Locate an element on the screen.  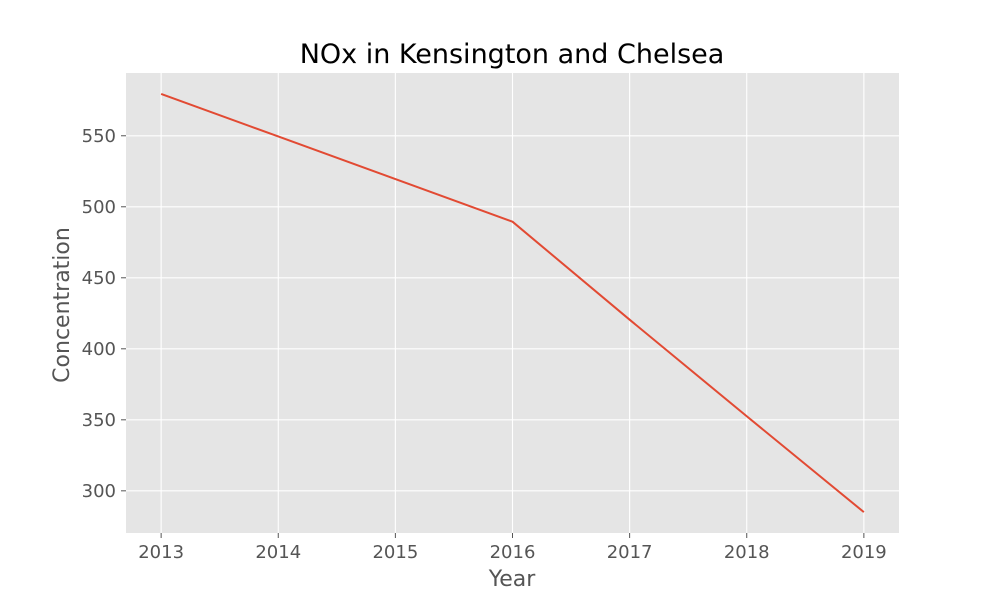
y-tick-label: 400 is located at coordinates (99, 349).